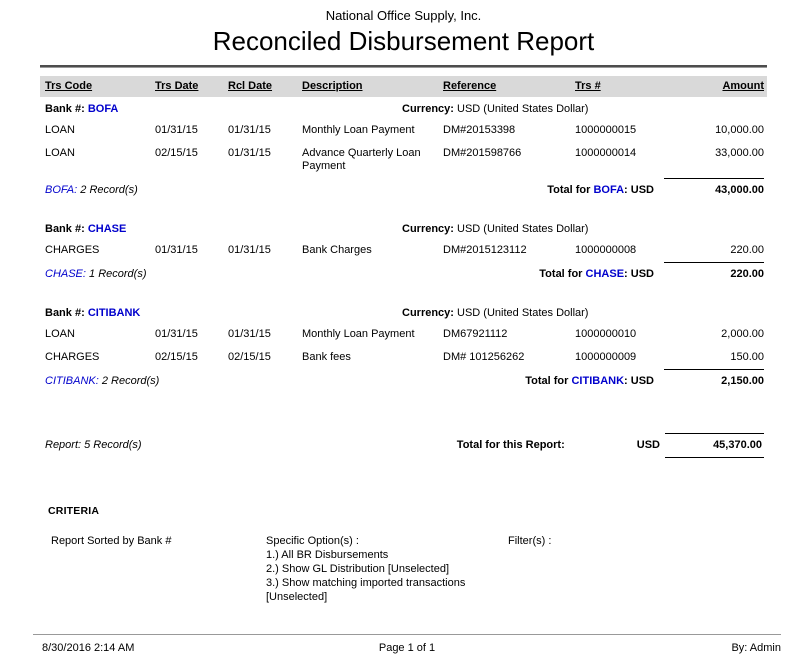  What do you see at coordinates (609, 190) in the screenshot?
I see `total-bank-name-link: BOFA` at bounding box center [609, 190].